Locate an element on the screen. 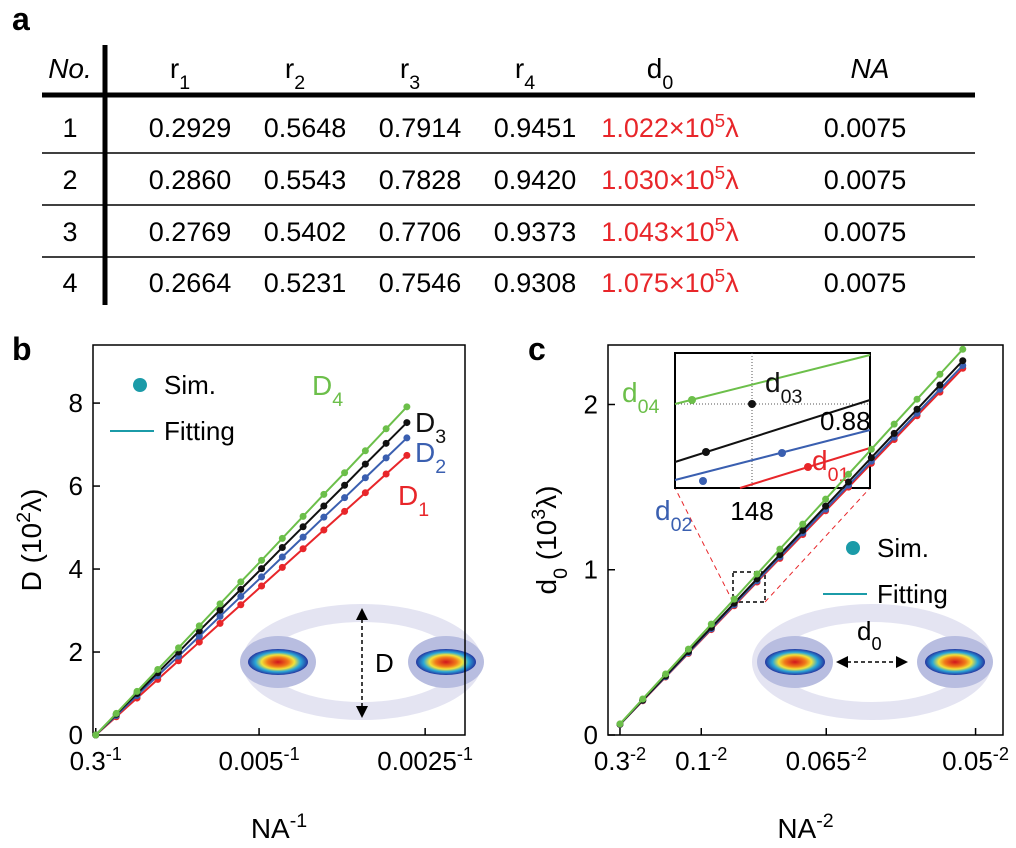  text-part: 0.005 is located at coordinates (250, 761).